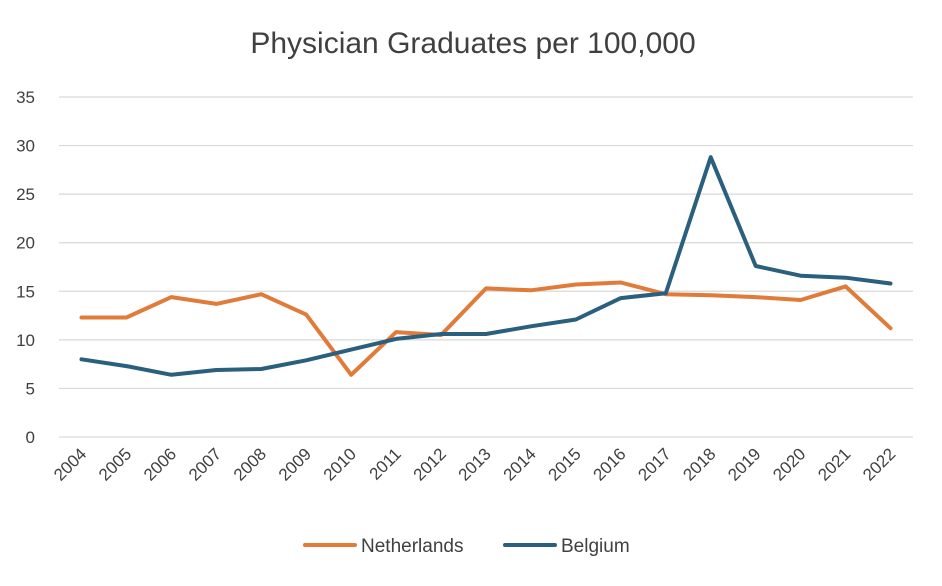 The height and width of the screenshot is (586, 942). I want to click on x-tick-label: 2004, so click(70, 464).